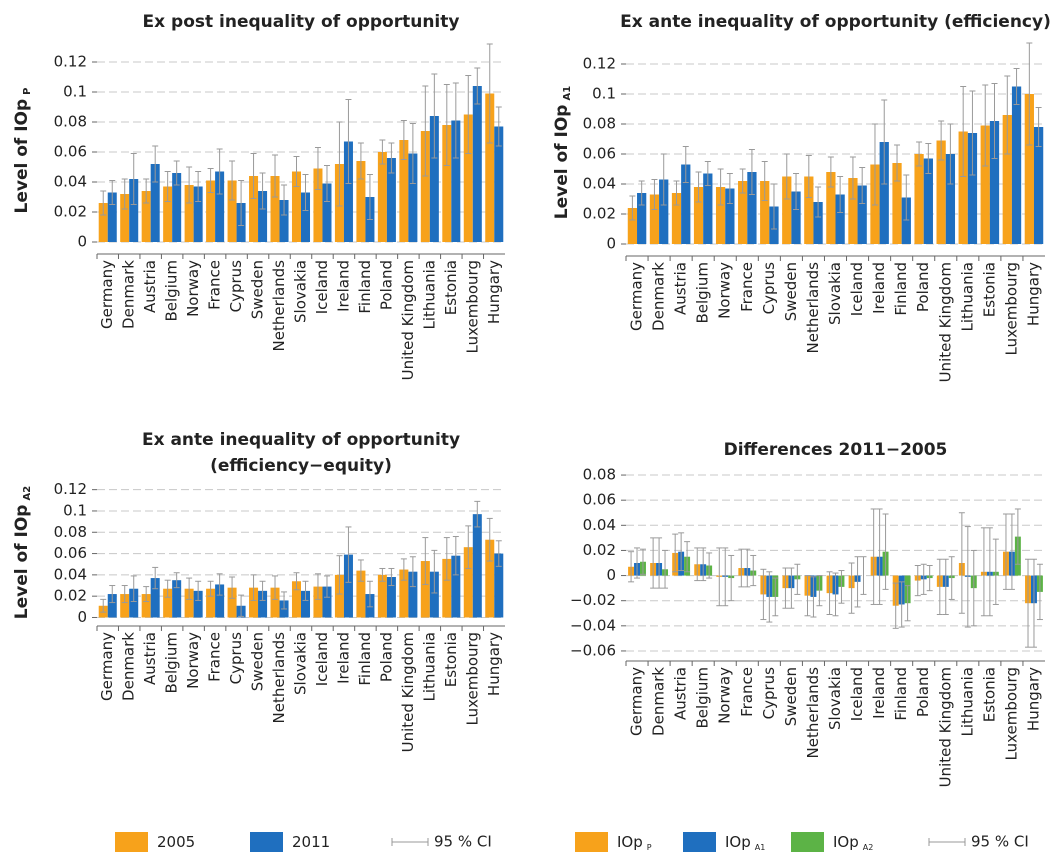 The height and width of the screenshot is (859, 1057). What do you see at coordinates (659, 296) in the screenshot?
I see `x-tick-label: Denmark` at bounding box center [659, 296].